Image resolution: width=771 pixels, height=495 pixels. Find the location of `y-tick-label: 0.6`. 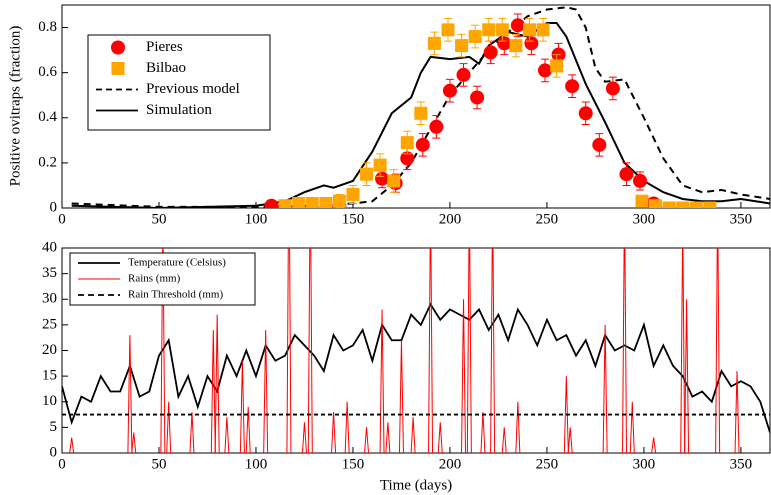

y-tick-label: 0.6 is located at coordinates (47, 72).